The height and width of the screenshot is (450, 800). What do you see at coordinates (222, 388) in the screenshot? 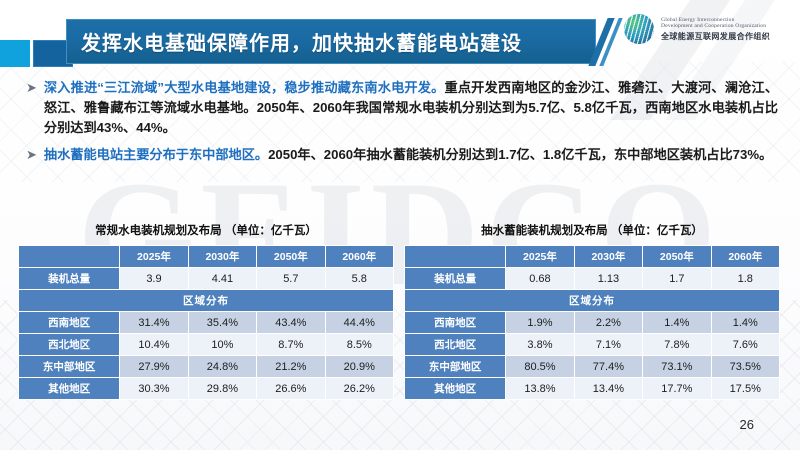
I see `table-cell: 29.8%` at bounding box center [222, 388].